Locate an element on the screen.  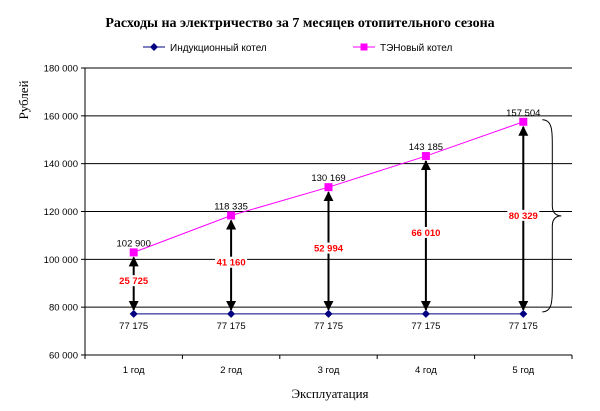
y-tick-label: 60 000 is located at coordinates (63, 356).